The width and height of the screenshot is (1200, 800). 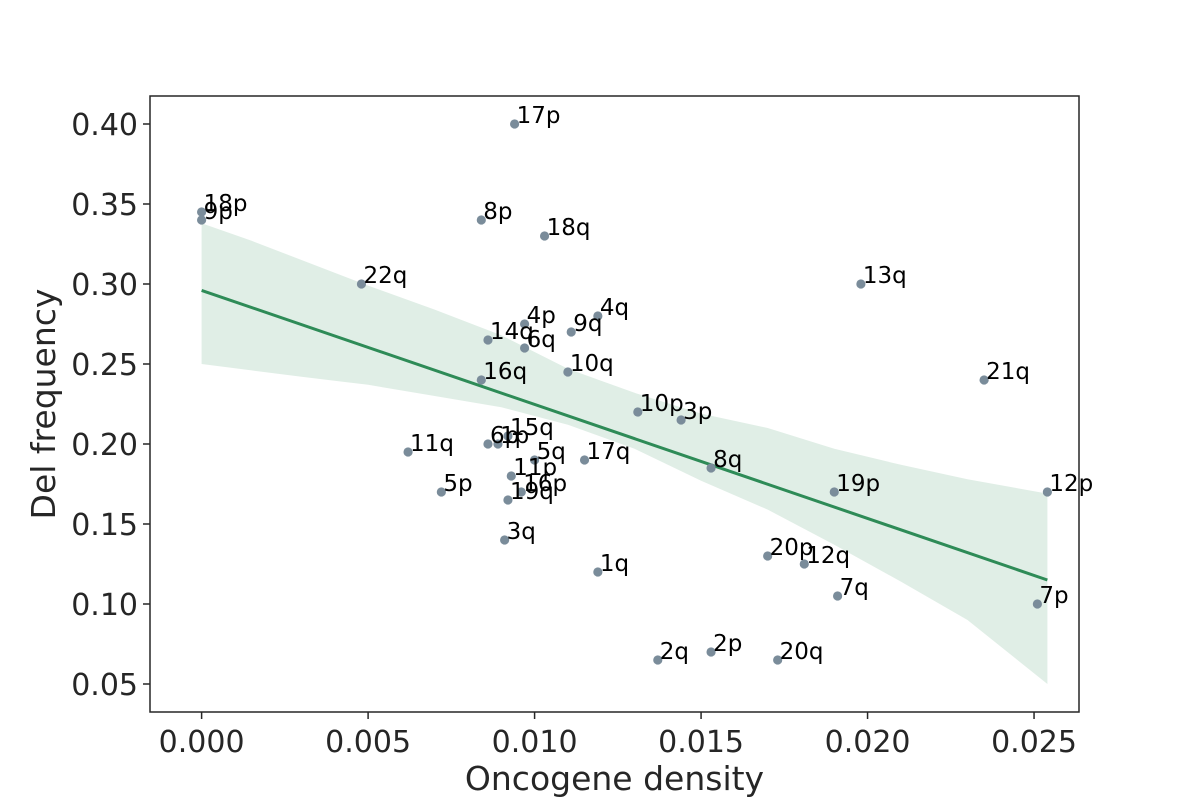 What do you see at coordinates (701, 742) in the screenshot?
I see `x-tick-label: 0.015` at bounding box center [701, 742].